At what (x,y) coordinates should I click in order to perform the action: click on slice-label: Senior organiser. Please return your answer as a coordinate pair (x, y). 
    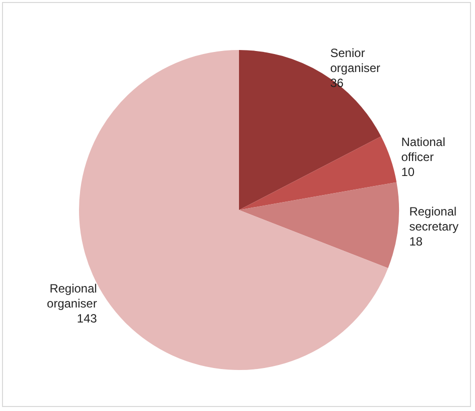
    Looking at the image, I should click on (355, 61).